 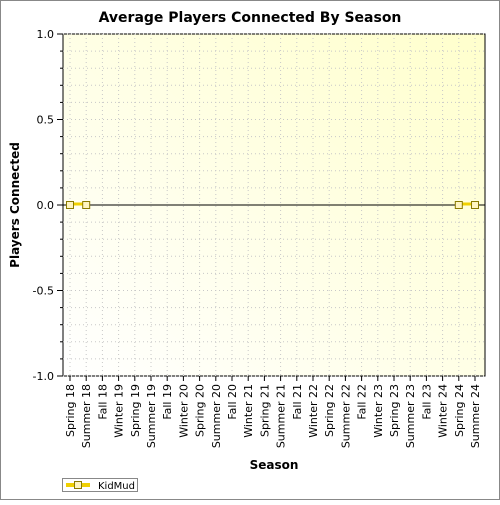 What do you see at coordinates (362, 402) in the screenshot?
I see `x-tick-label: Fall 22` at bounding box center [362, 402].